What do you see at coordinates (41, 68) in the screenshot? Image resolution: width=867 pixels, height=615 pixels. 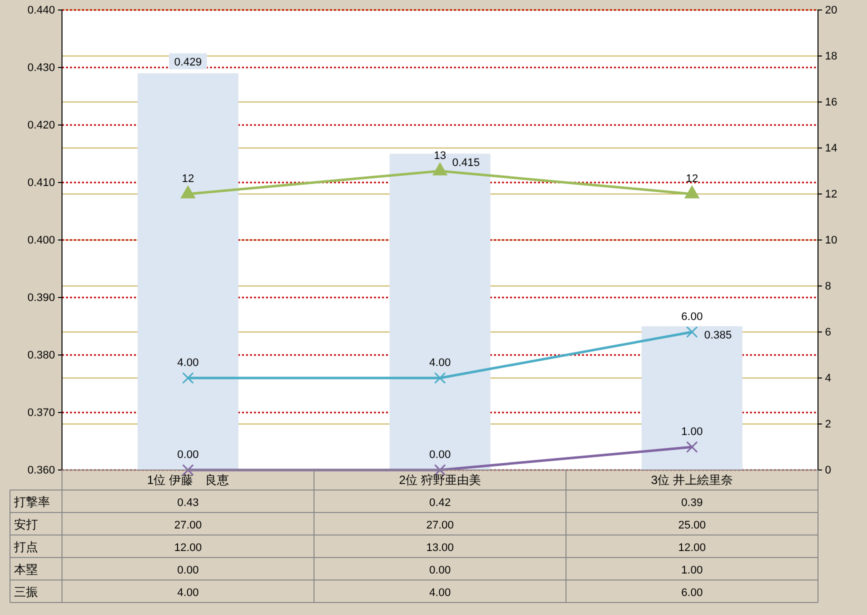 I see `y-tick-label: 0.430` at bounding box center [41, 68].